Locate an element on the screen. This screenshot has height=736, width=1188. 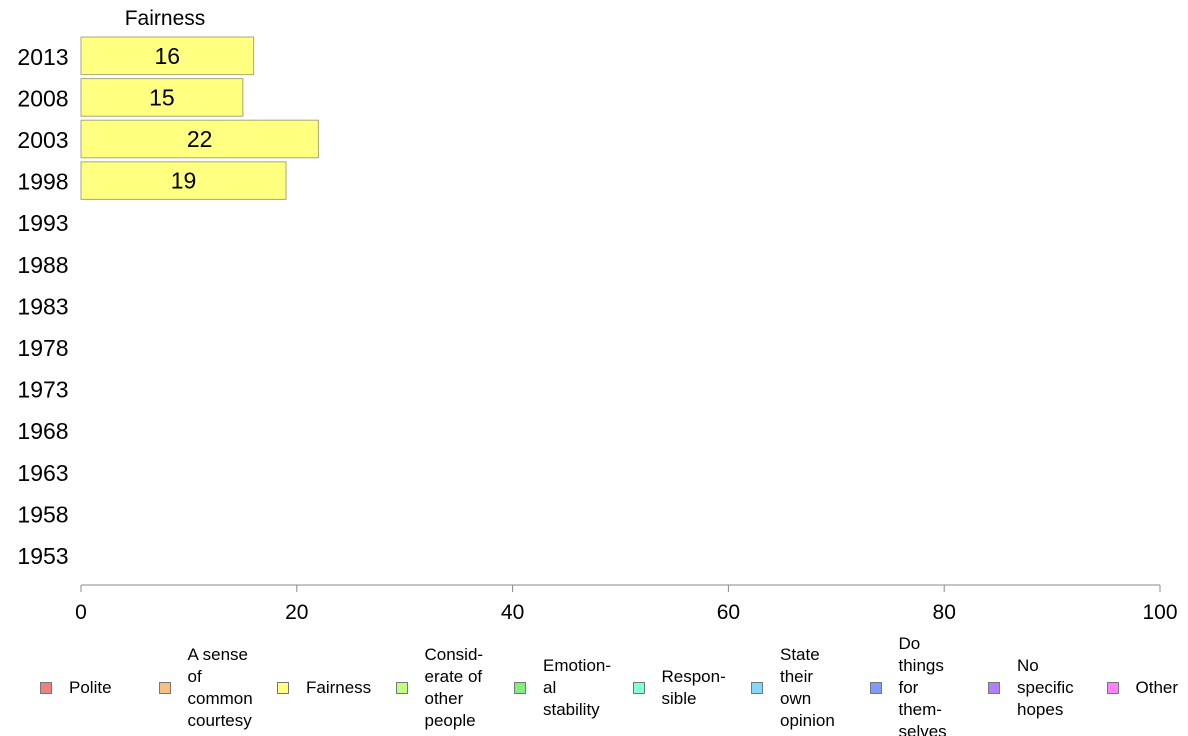
legend-item-5: Emotion-al stability is located at coordinates (542, 686).